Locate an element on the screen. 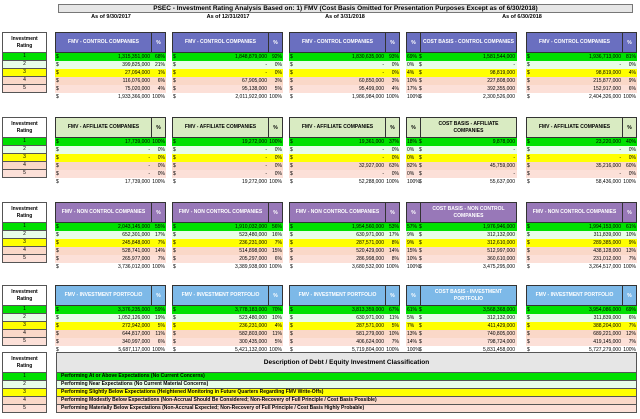 This screenshot has width=640, height=419. amount-value: 520,429,000 is located at coordinates (370, 251).